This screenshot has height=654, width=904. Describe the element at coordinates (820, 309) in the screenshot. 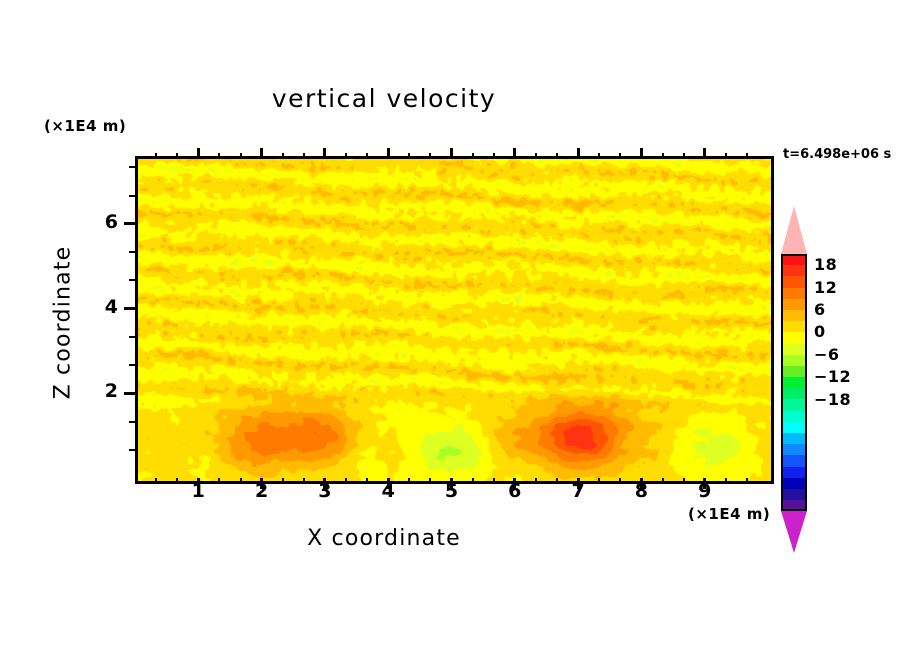

I see `colorbar-tick-label: 6` at that location.